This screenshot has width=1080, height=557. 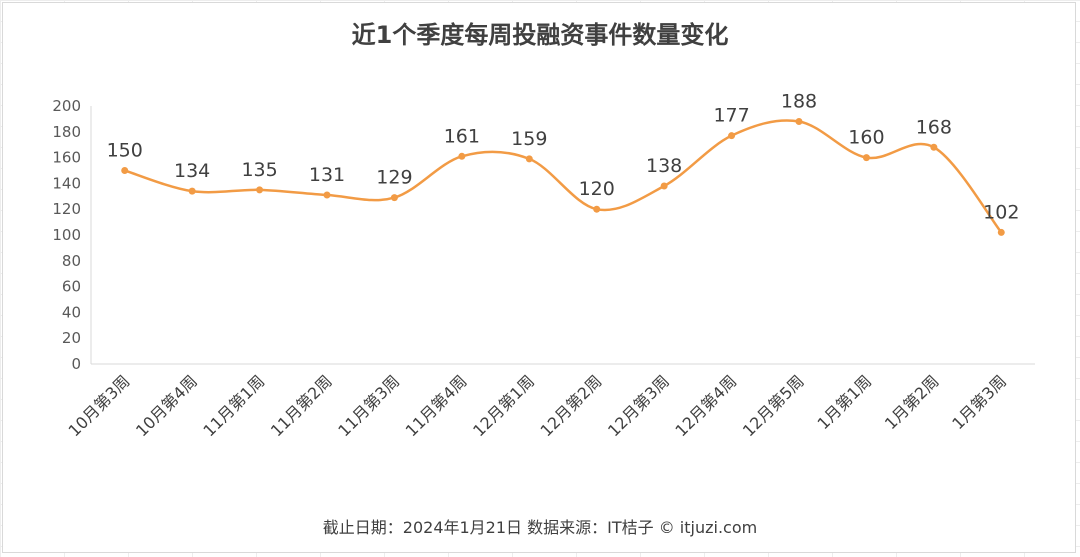 What do you see at coordinates (571, 405) in the screenshot?
I see `x-tick-label: 12月第2周` at bounding box center [571, 405].